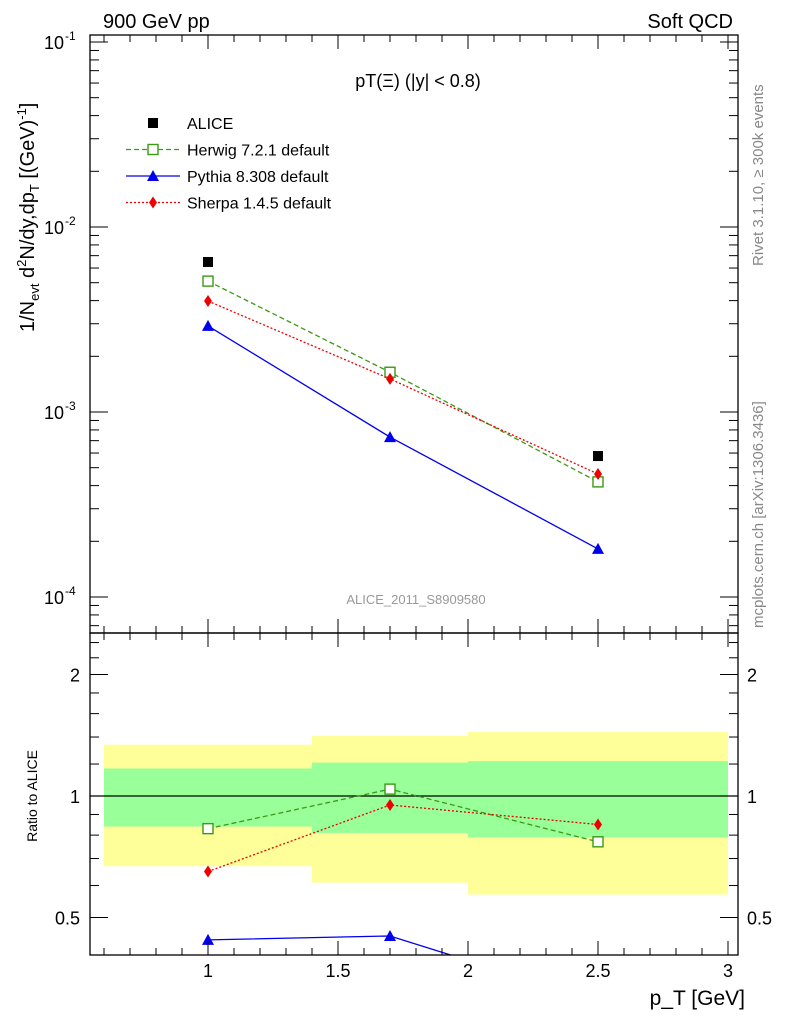  What do you see at coordinates (34, 188) in the screenshot?
I see `y-label-sub: T` at bounding box center [34, 188].